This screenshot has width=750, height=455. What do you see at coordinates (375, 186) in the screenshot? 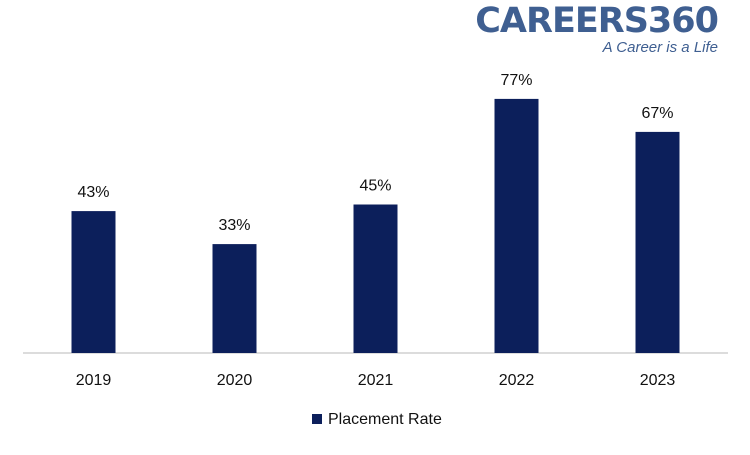
I see `data-label-2021: 45%` at bounding box center [375, 186].